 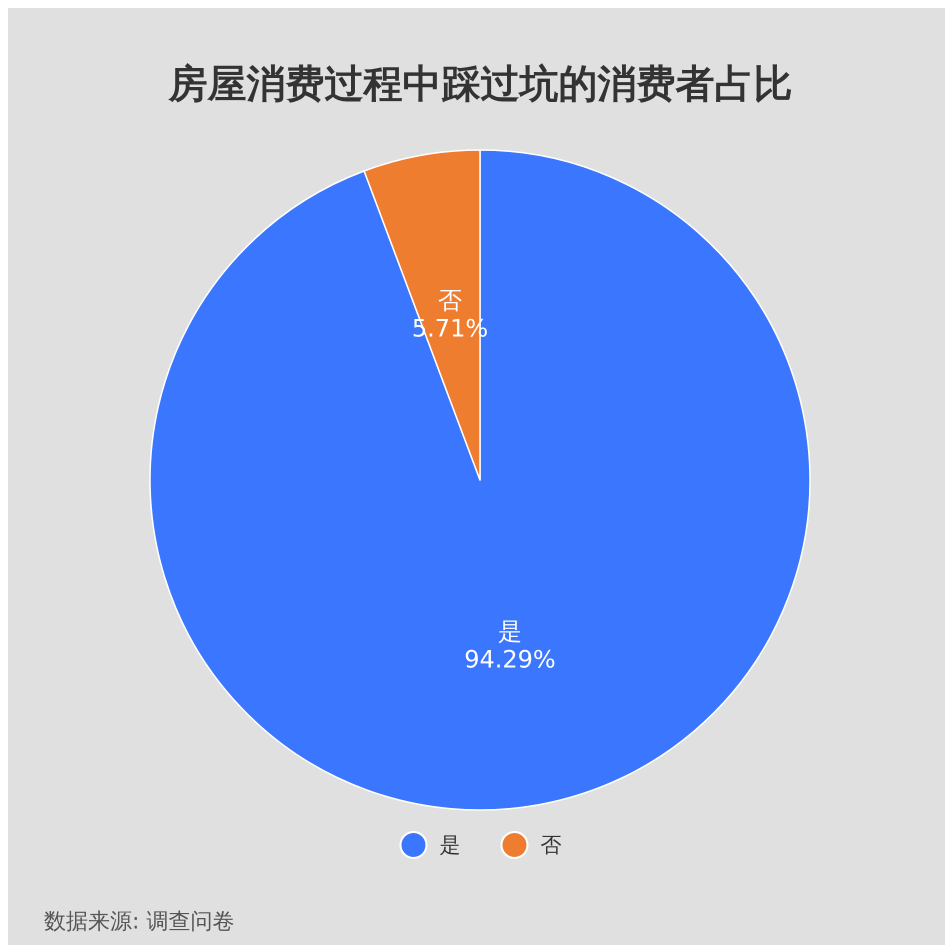 What do you see at coordinates (450, 845) in the screenshot?
I see `legend-label: 是` at bounding box center [450, 845].